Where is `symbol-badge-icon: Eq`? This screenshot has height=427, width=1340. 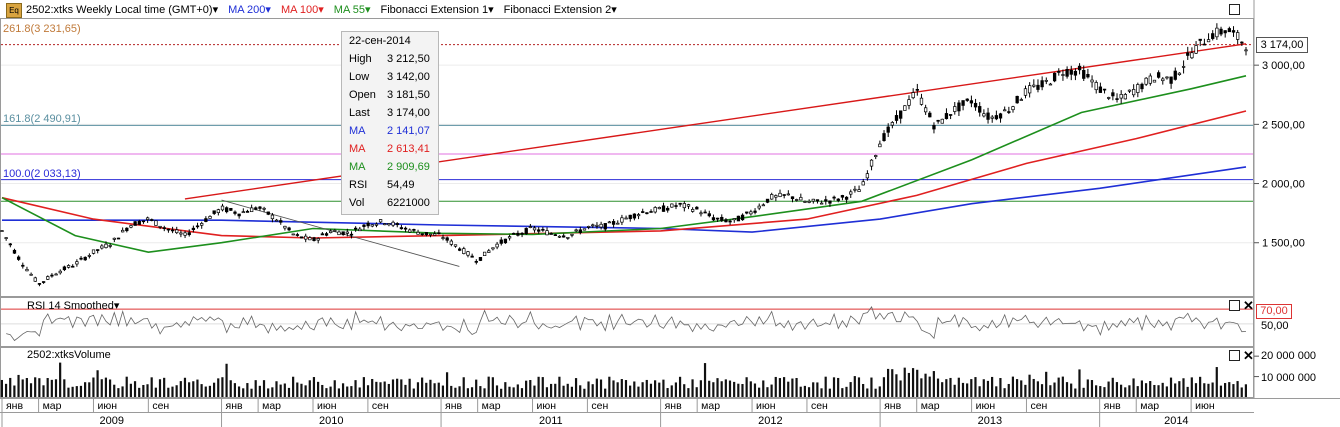 symbol-badge-icon: Eq is located at coordinates (14, 10).